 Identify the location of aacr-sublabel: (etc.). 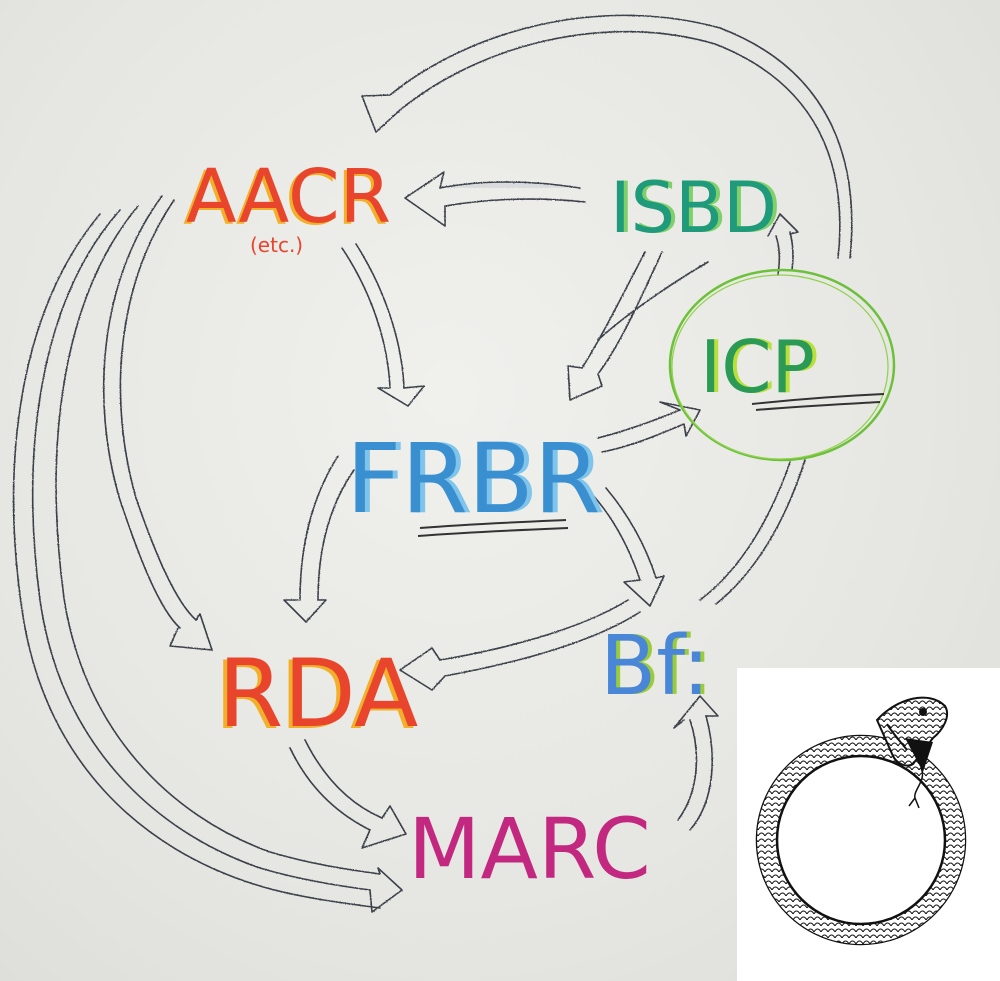
(276, 245).